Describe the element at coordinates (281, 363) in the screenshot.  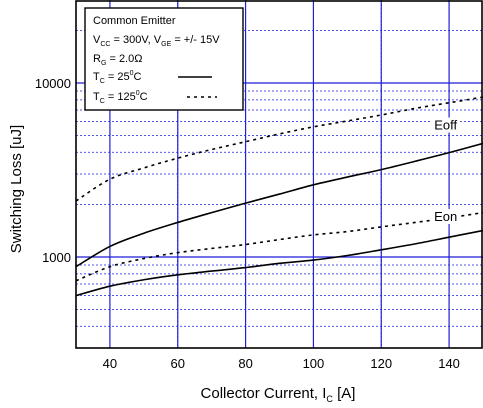
I see `x-tick-labels: 40 60 80 100 120 140` at that location.